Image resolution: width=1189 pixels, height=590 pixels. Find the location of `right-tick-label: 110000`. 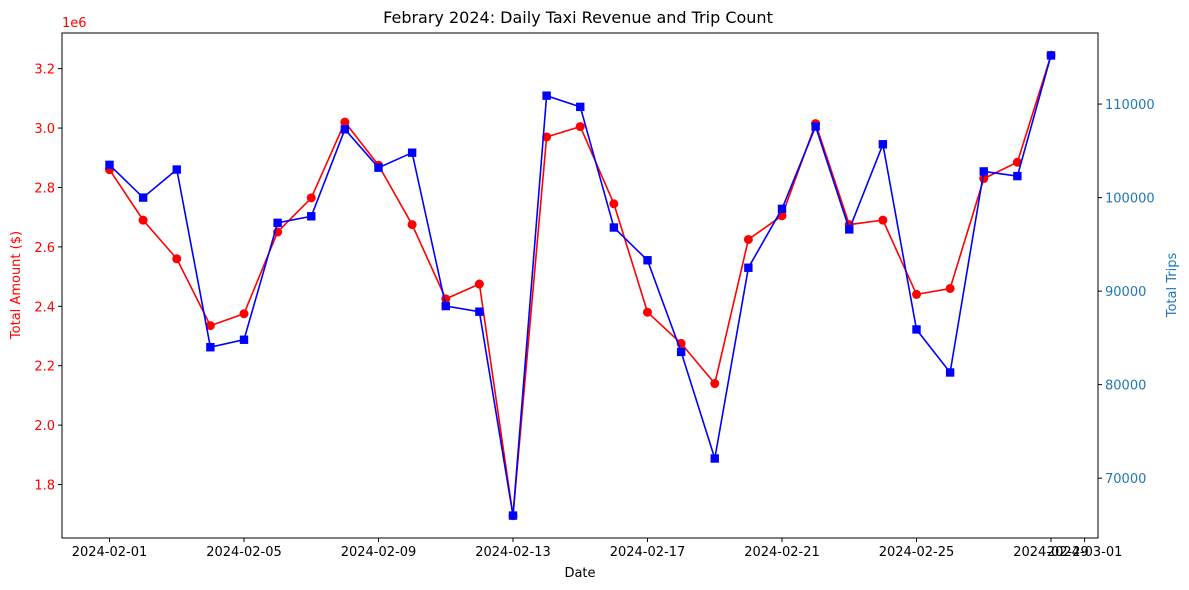

right-tick-label: 110000 is located at coordinates (1130, 105).